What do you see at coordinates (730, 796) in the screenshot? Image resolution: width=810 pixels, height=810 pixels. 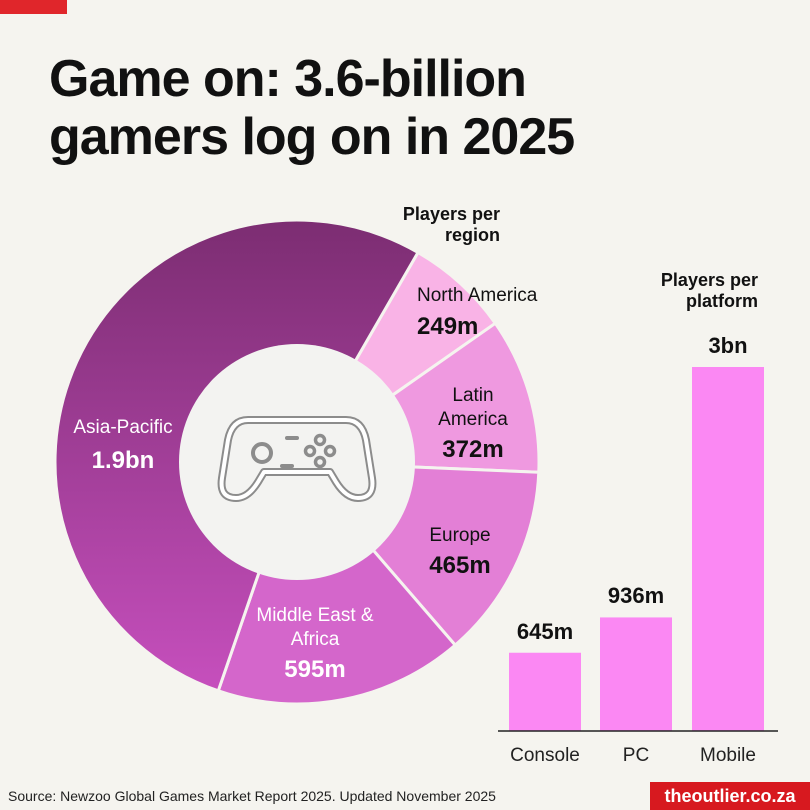 I see `brand-logo: theoutlier.co.za` at bounding box center [730, 796].